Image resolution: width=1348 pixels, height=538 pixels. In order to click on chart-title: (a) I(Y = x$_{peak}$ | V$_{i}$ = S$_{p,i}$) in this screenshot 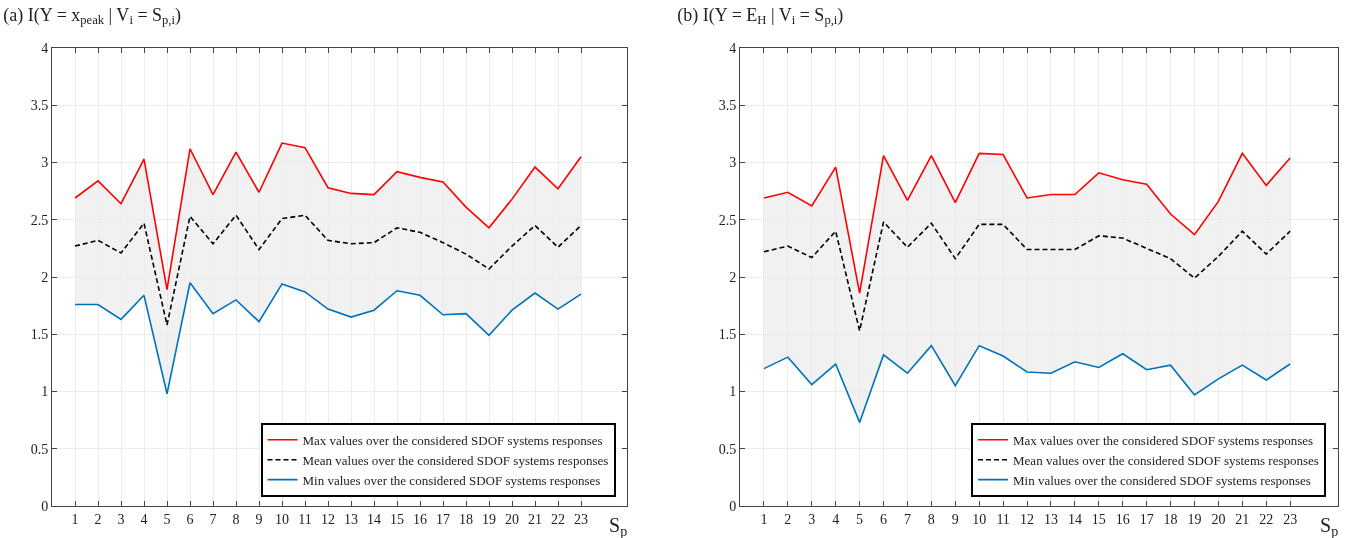, I will do `click(92, 16)`.